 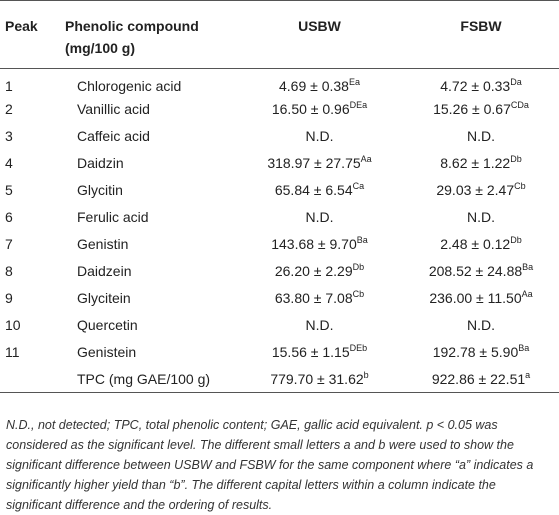 I want to click on peak-cell-text: 3, so click(x=9, y=136).